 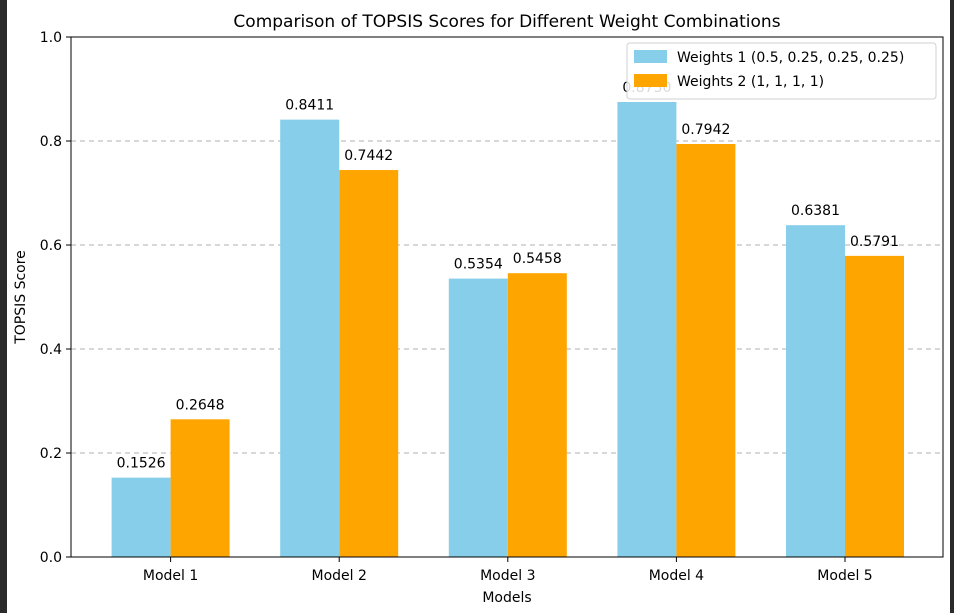 I want to click on x-axis-ticks: Model 1 Model 2 Model 3 Model 4 Model 5, so click(x=508, y=570).